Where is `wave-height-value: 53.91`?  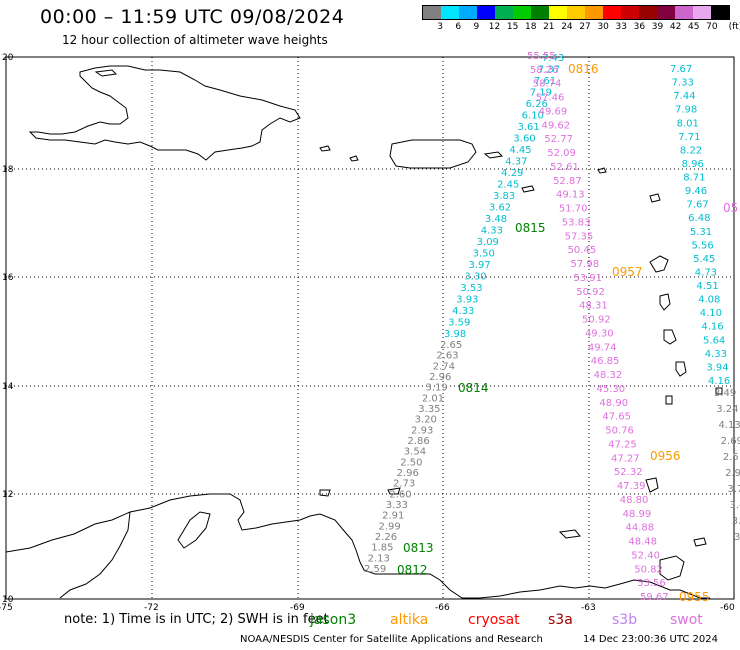
wave-height-value: 53.91 is located at coordinates (587, 278).